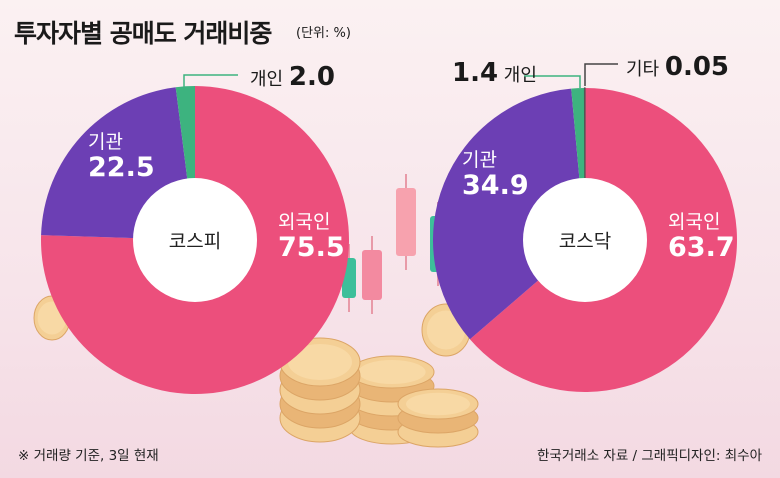 Image resolution: width=780 pixels, height=478 pixels. What do you see at coordinates (143, 33) in the screenshot?
I see `chart-title: 투자자별 공매도 거래비중` at bounding box center [143, 33].